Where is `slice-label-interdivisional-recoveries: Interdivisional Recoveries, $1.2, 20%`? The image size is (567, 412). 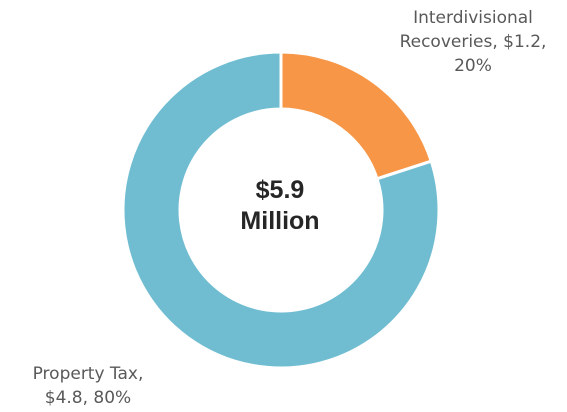
slice-label-interdivisional-recoveries: Interdivisional Recoveries, $1.2, 20% is located at coordinates (473, 42).